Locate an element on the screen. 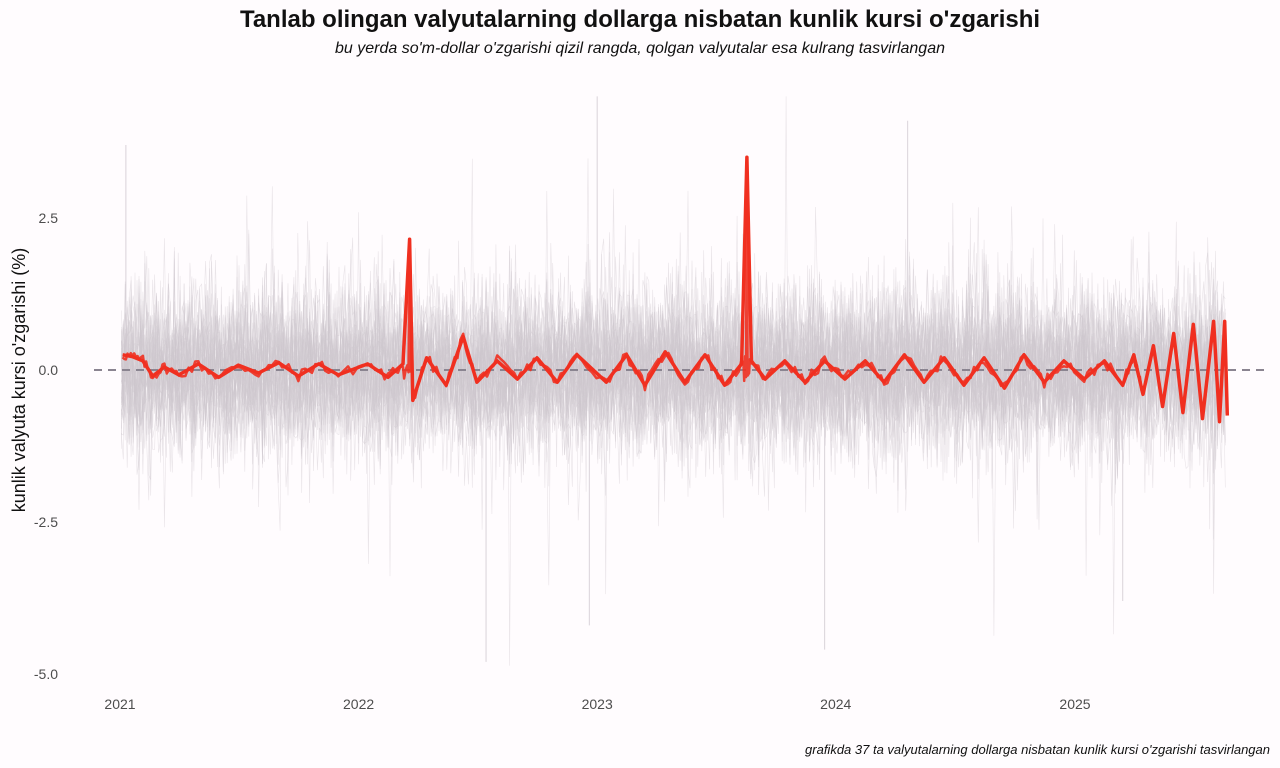 Image resolution: width=1280 pixels, height=768 pixels. x-tick-label: 2023 is located at coordinates (597, 704).